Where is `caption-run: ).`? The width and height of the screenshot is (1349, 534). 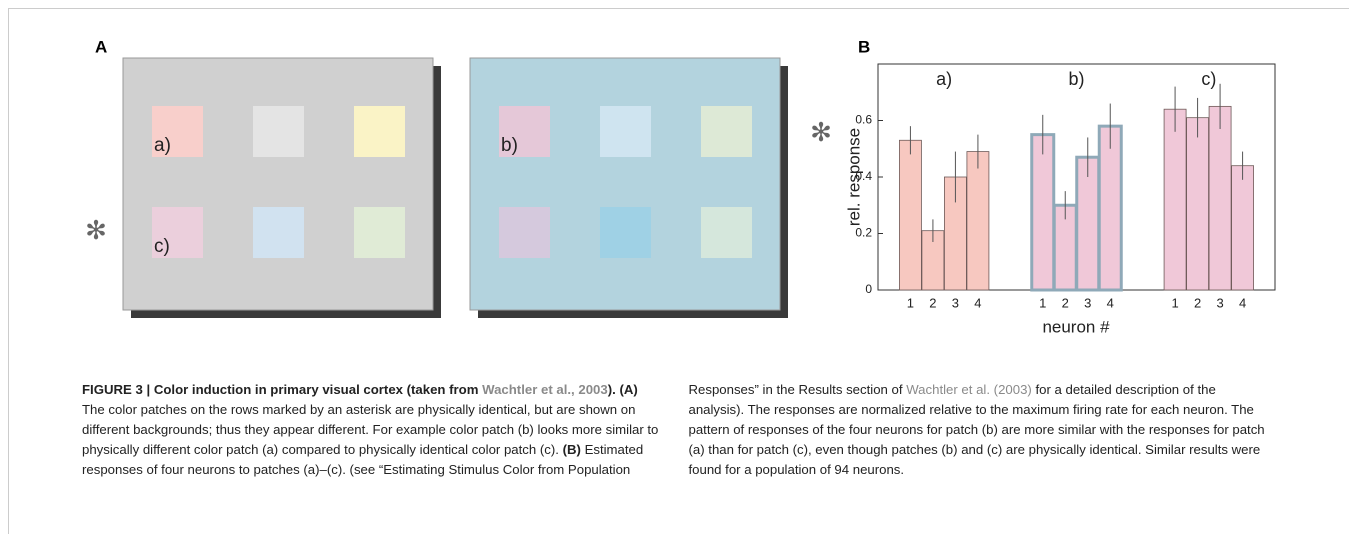
caption-run: ). is located at coordinates (611, 389).